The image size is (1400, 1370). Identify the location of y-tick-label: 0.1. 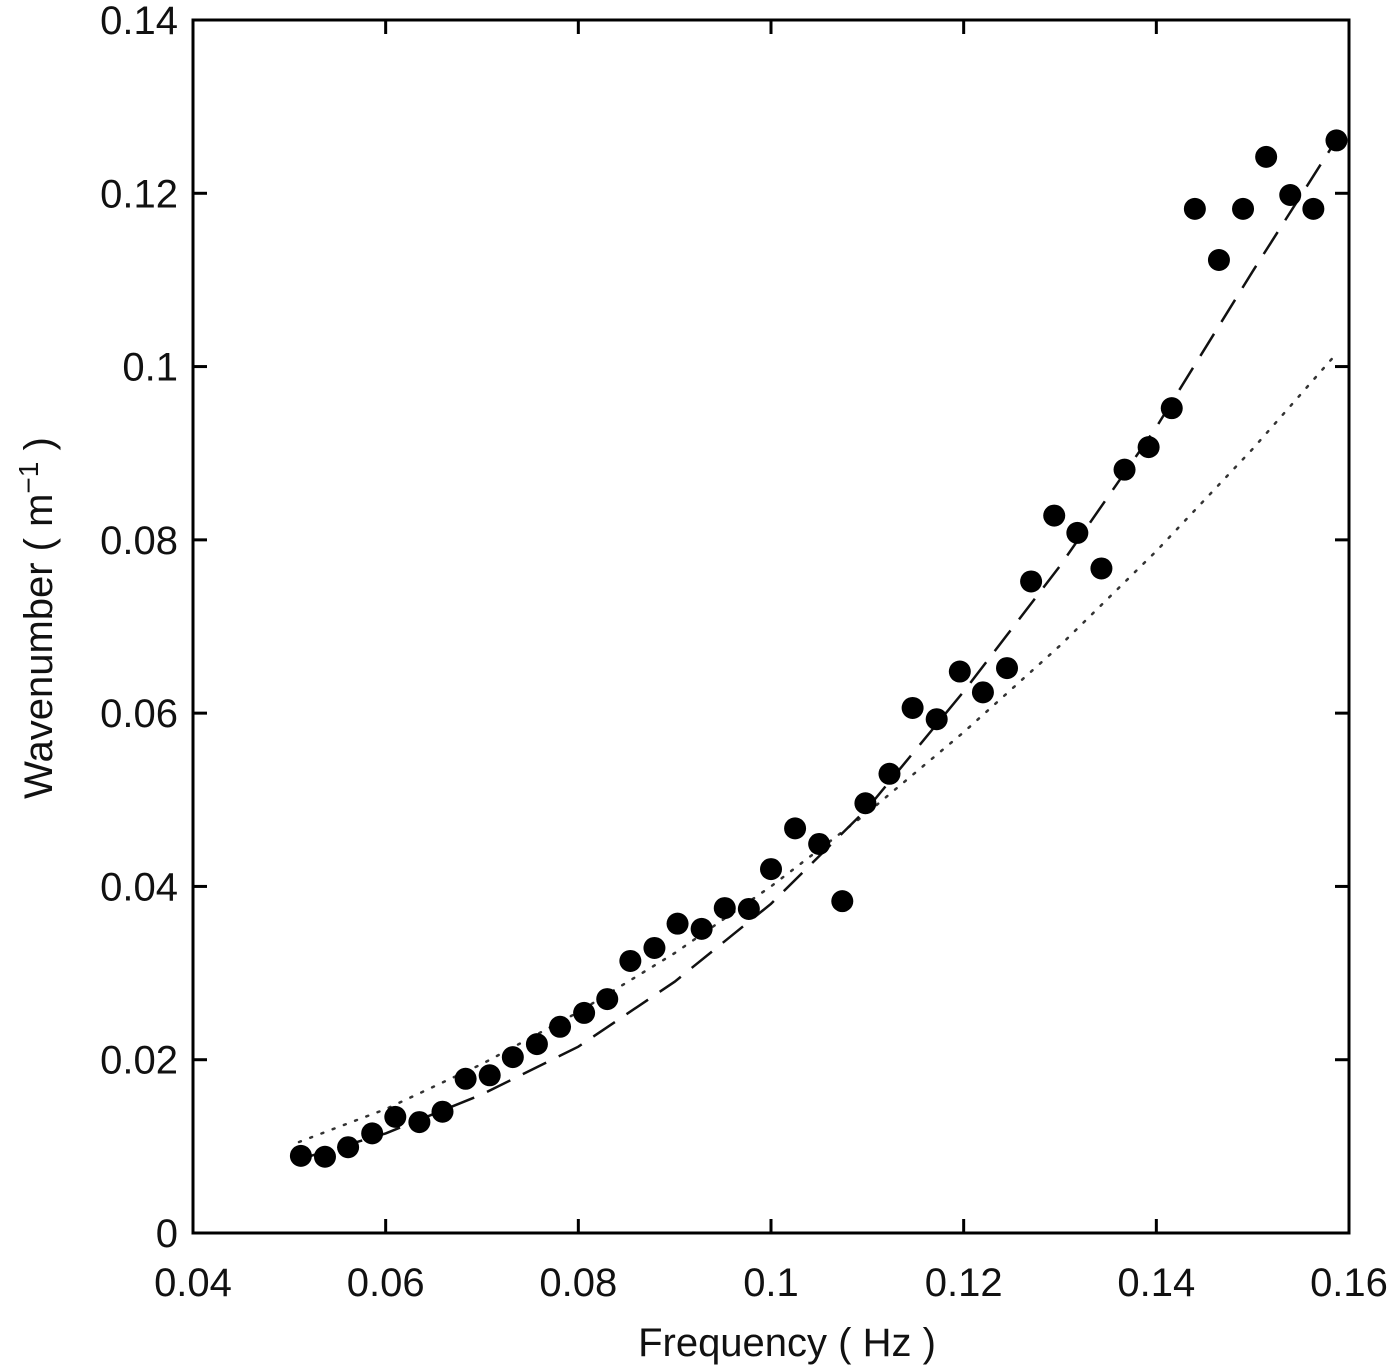
(150, 368).